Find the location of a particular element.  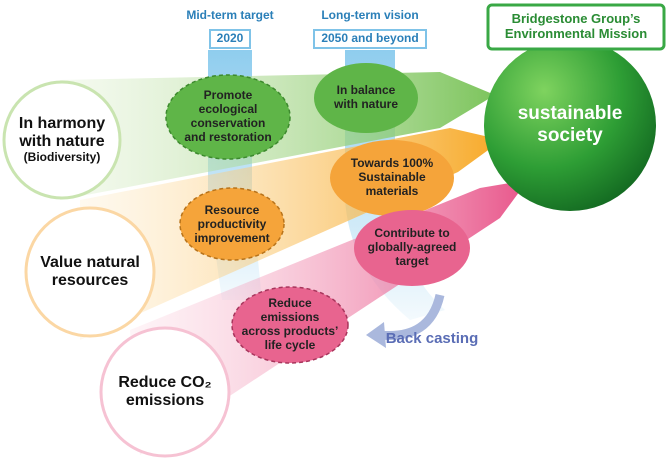

goal-sphere is located at coordinates (570, 125).